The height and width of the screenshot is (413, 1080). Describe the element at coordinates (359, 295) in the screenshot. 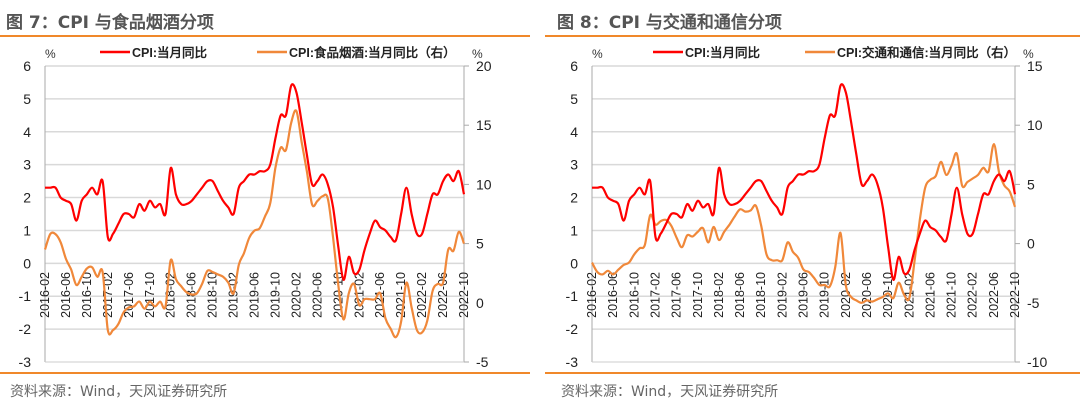

I see `x-tick-label: 2021-02` at that location.